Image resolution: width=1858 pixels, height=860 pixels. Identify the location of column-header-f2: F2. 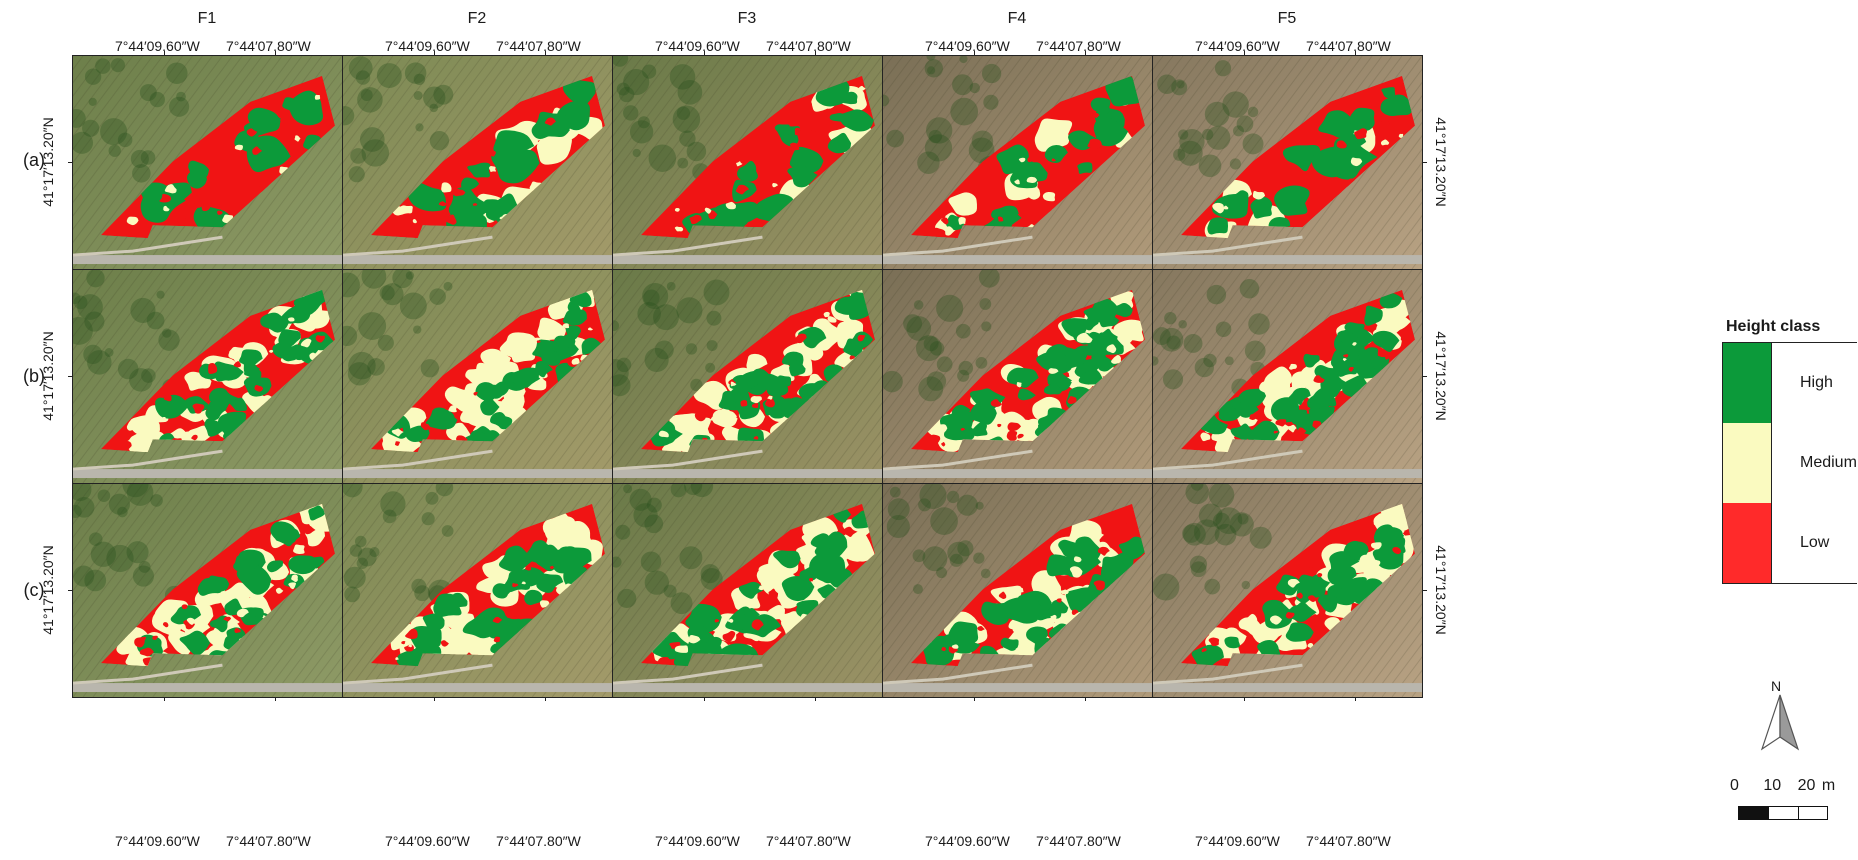
(477, 18).